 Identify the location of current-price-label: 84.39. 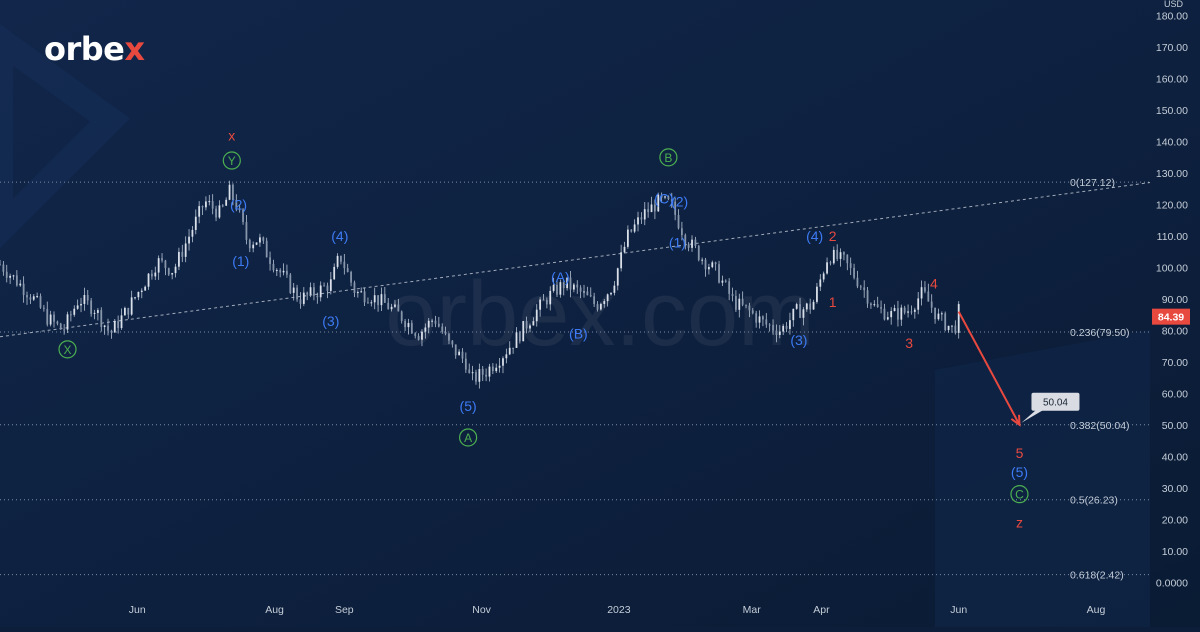
(1171, 318).